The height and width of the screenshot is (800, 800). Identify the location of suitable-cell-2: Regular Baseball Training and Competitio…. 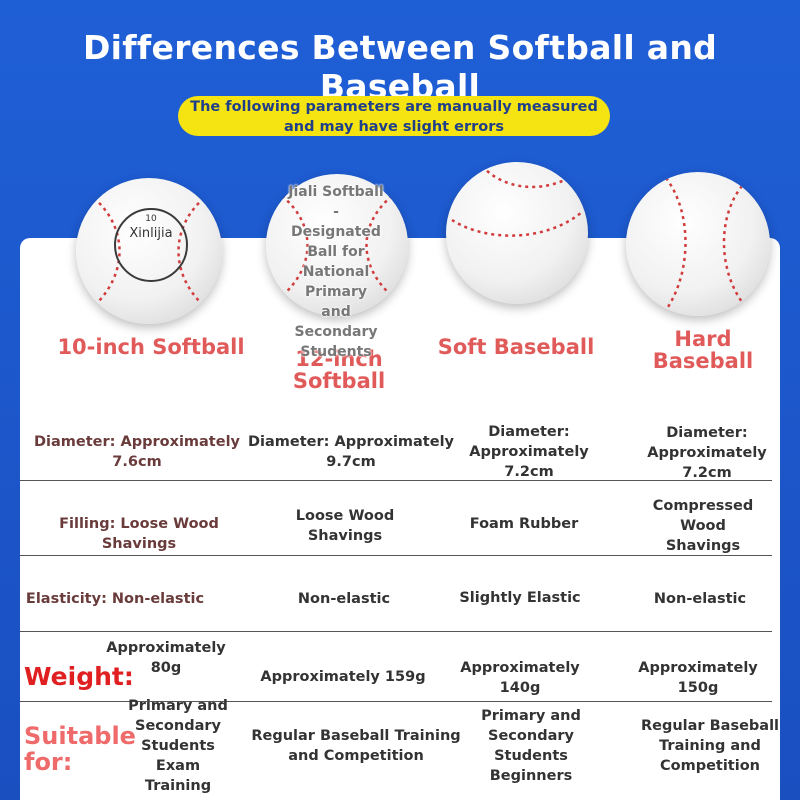
(356, 746).